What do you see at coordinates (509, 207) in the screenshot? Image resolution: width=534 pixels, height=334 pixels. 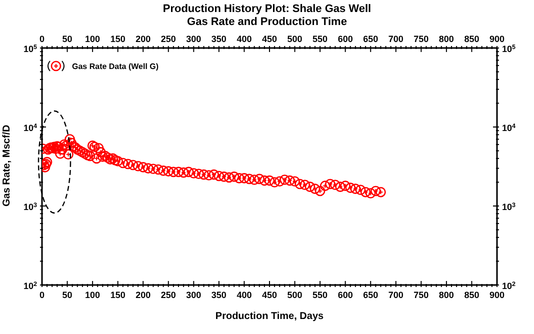 I see `text: 10$^{3}$` at bounding box center [509, 207].